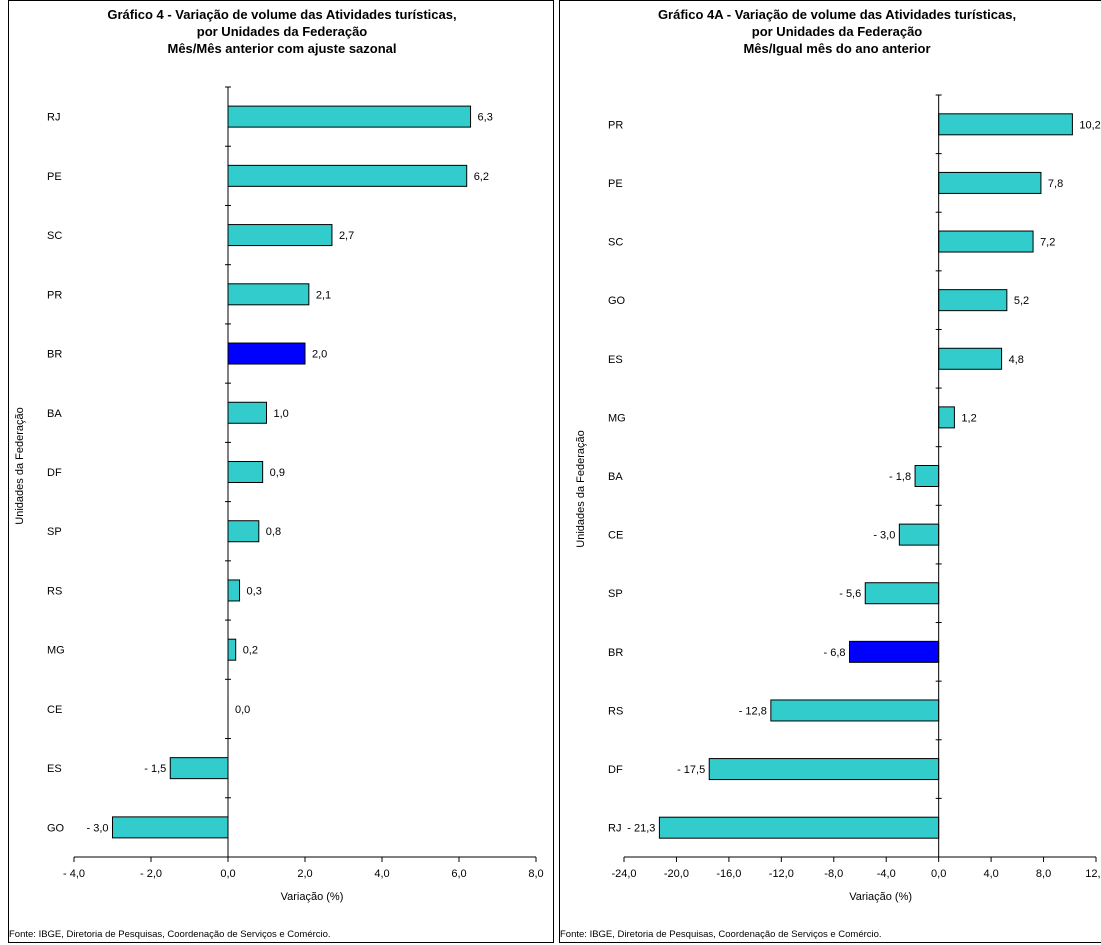  Describe the element at coordinates (243, 531) in the screenshot. I see `bar-sp` at that location.